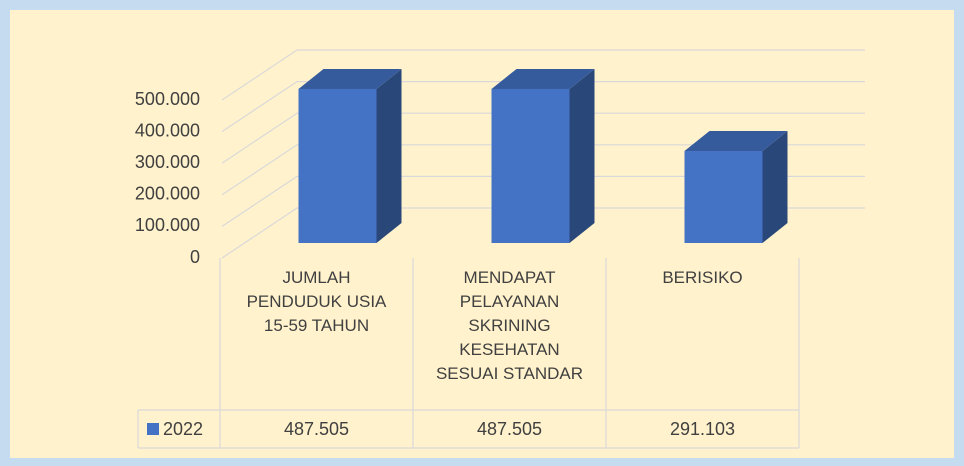 The image size is (964, 466). What do you see at coordinates (167, 130) in the screenshot?
I see `y-tick-label: 400.000` at bounding box center [167, 130].